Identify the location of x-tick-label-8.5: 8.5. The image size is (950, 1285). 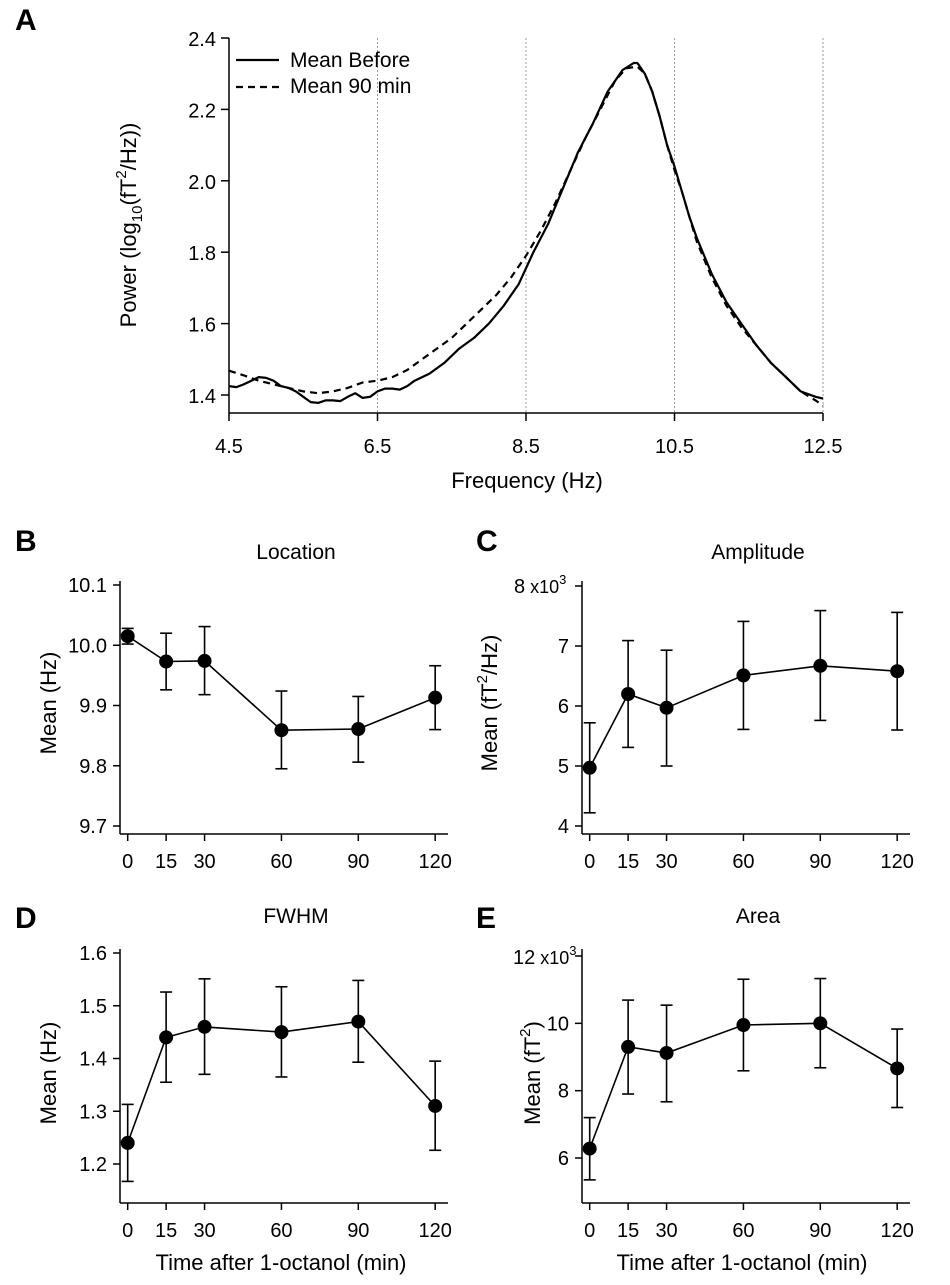
(526, 447).